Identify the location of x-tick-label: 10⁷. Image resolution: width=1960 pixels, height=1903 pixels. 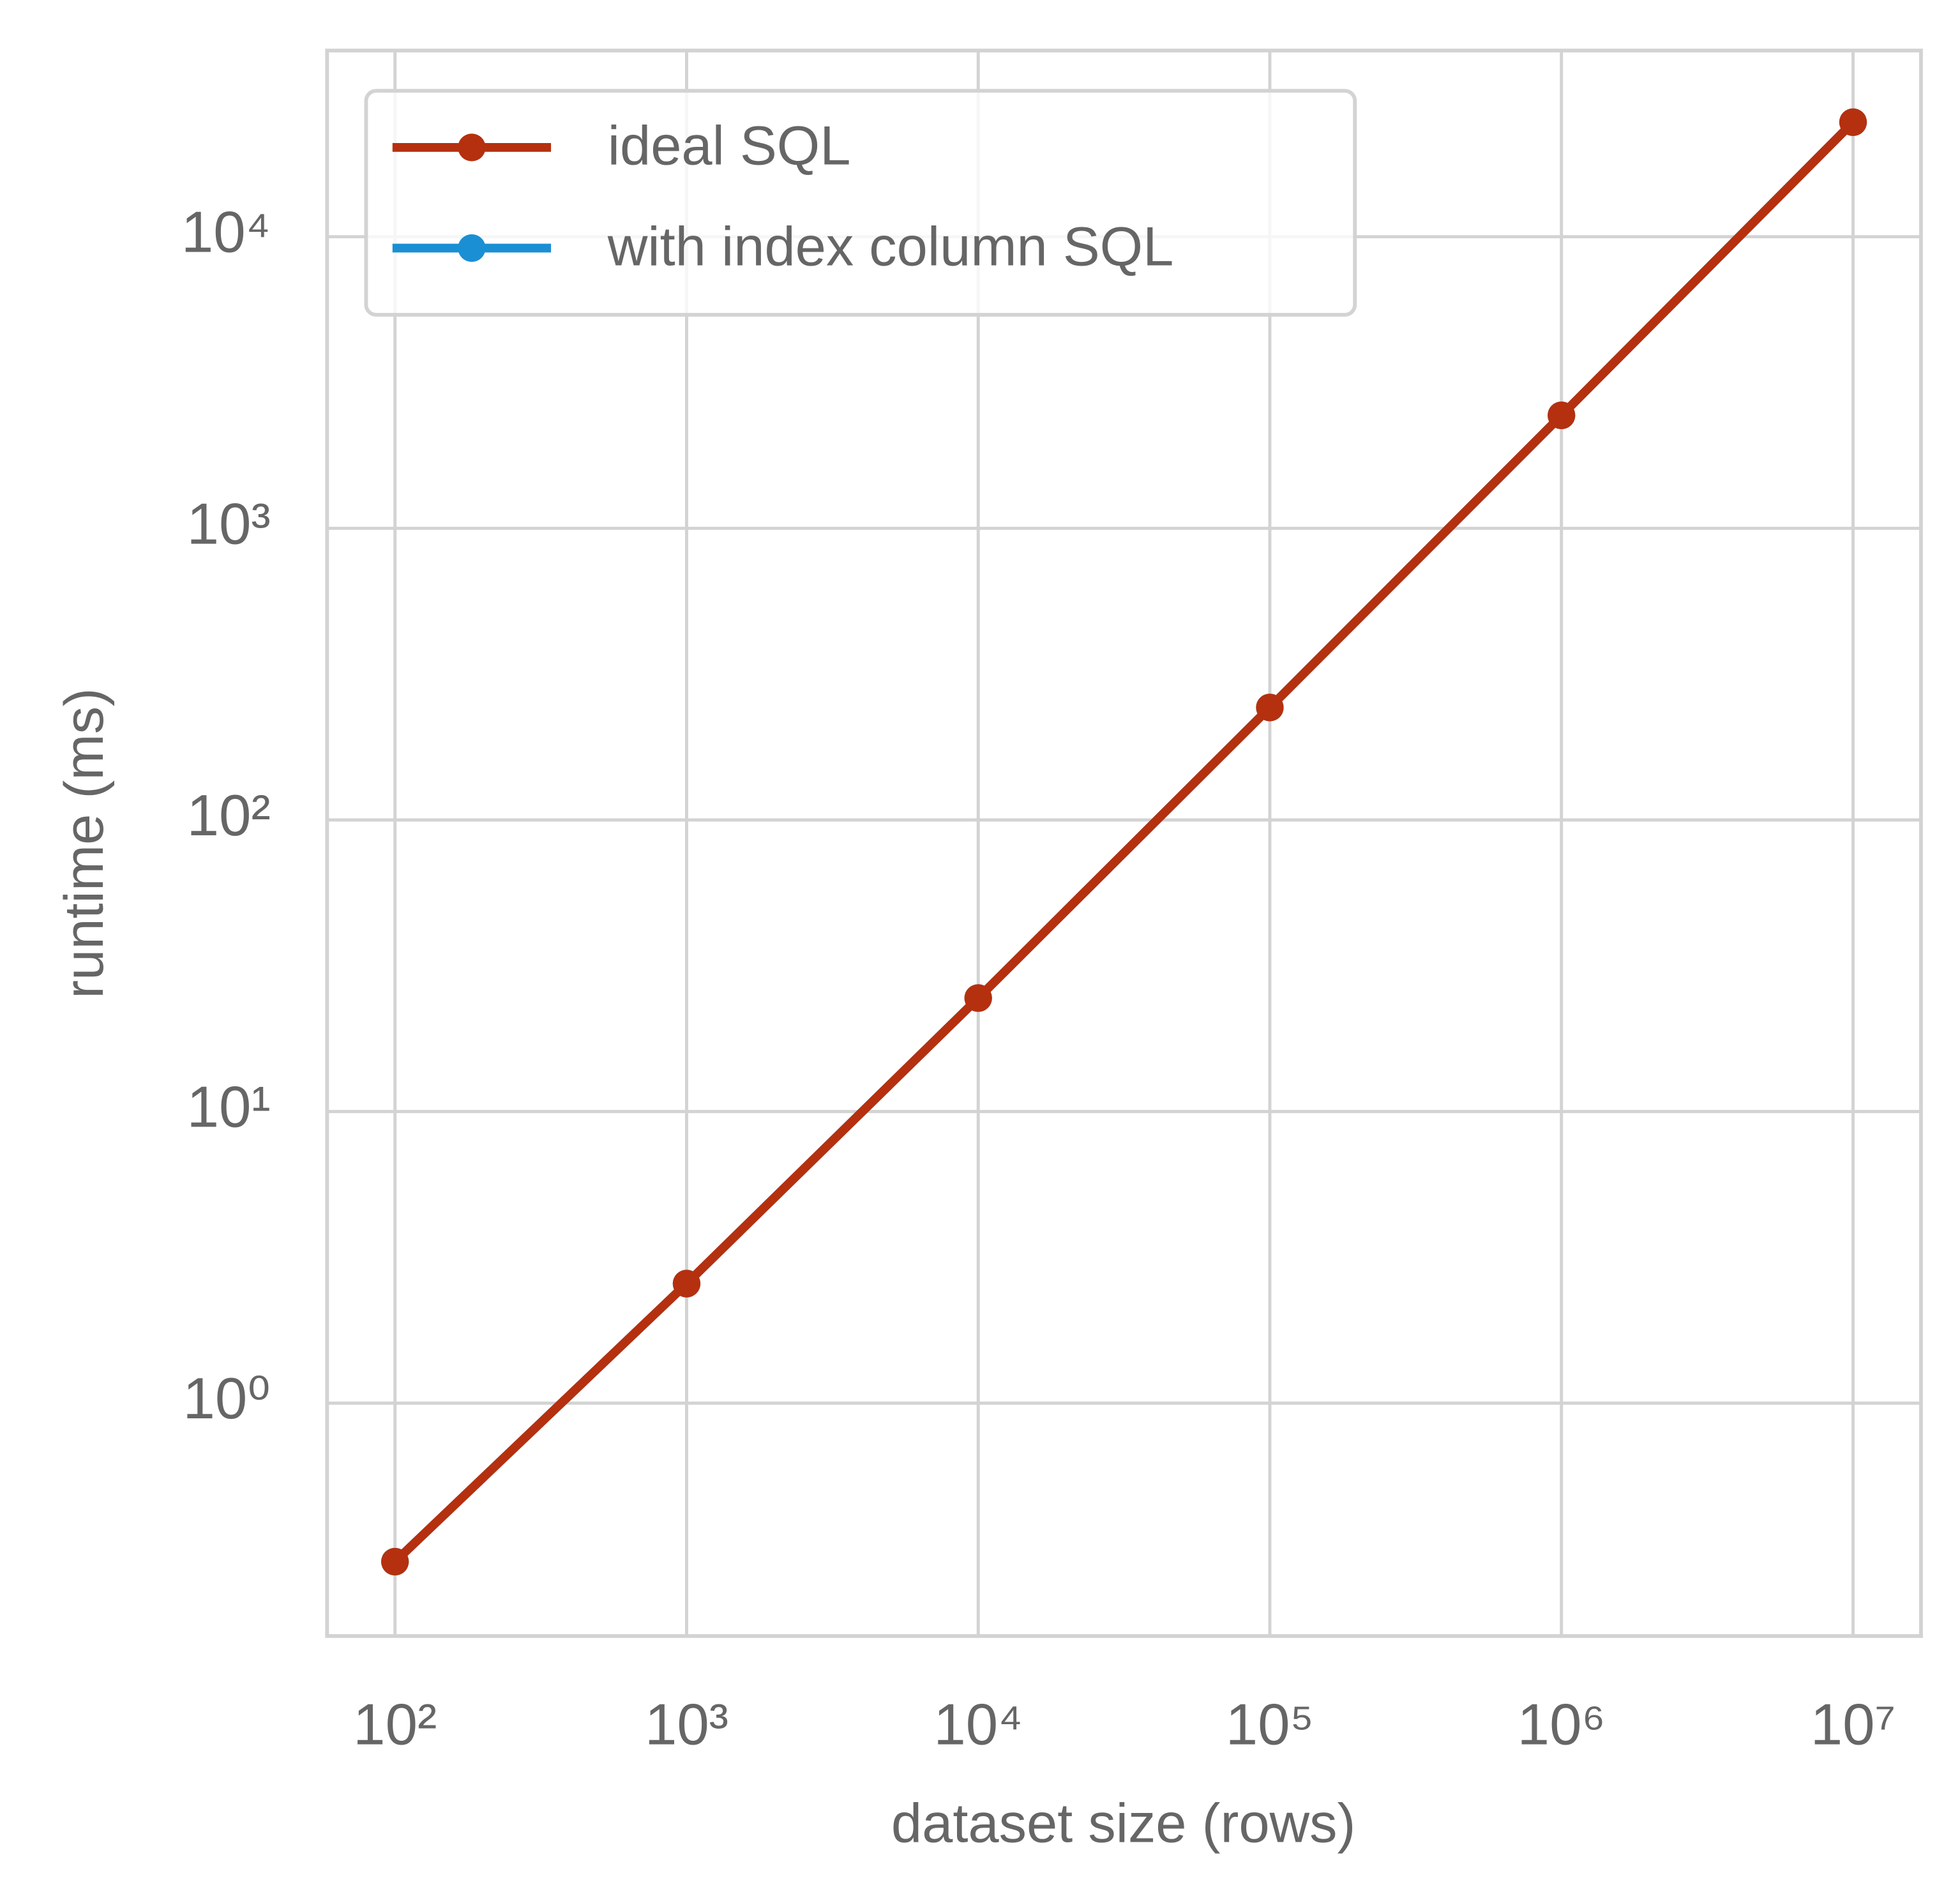
(1853, 1725).